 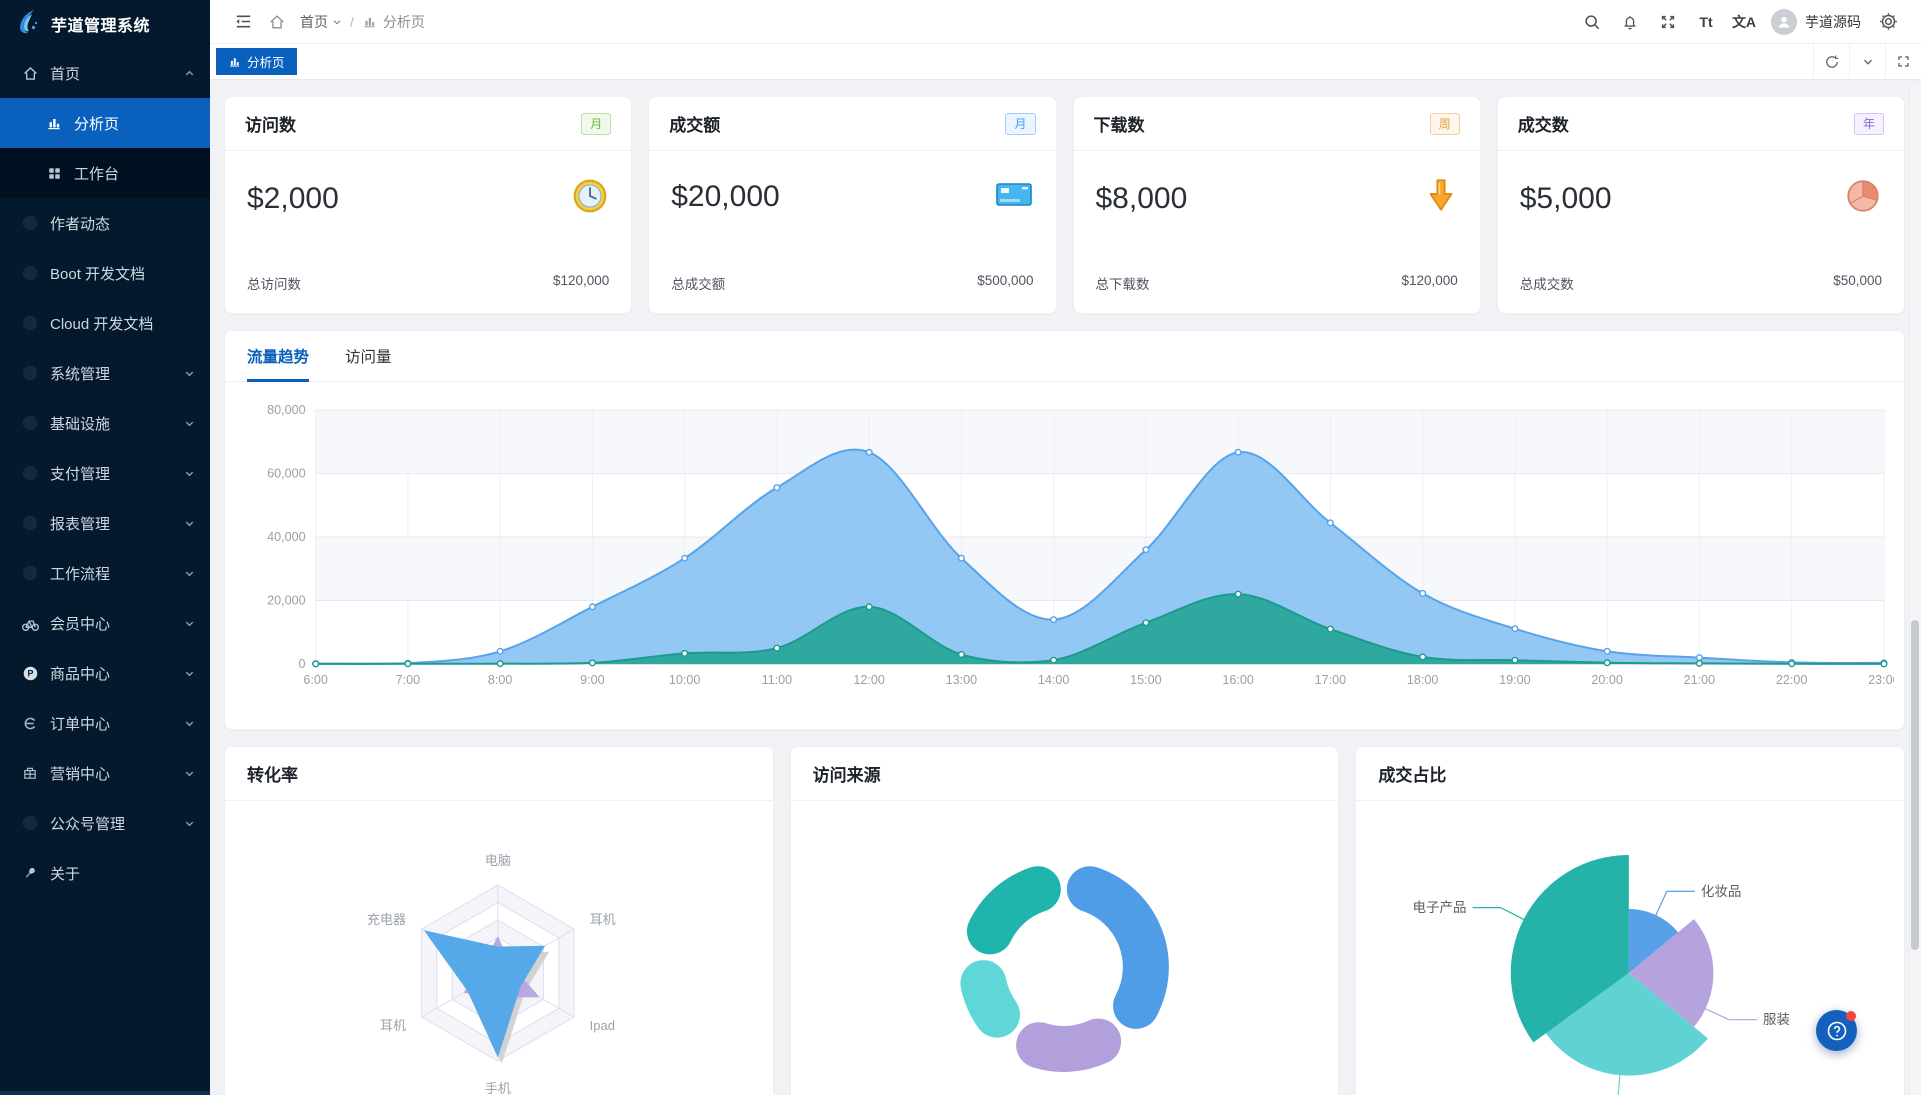 What do you see at coordinates (105, 523) in the screenshot?
I see `sidebar-item-报表管理: 报表管理` at bounding box center [105, 523].